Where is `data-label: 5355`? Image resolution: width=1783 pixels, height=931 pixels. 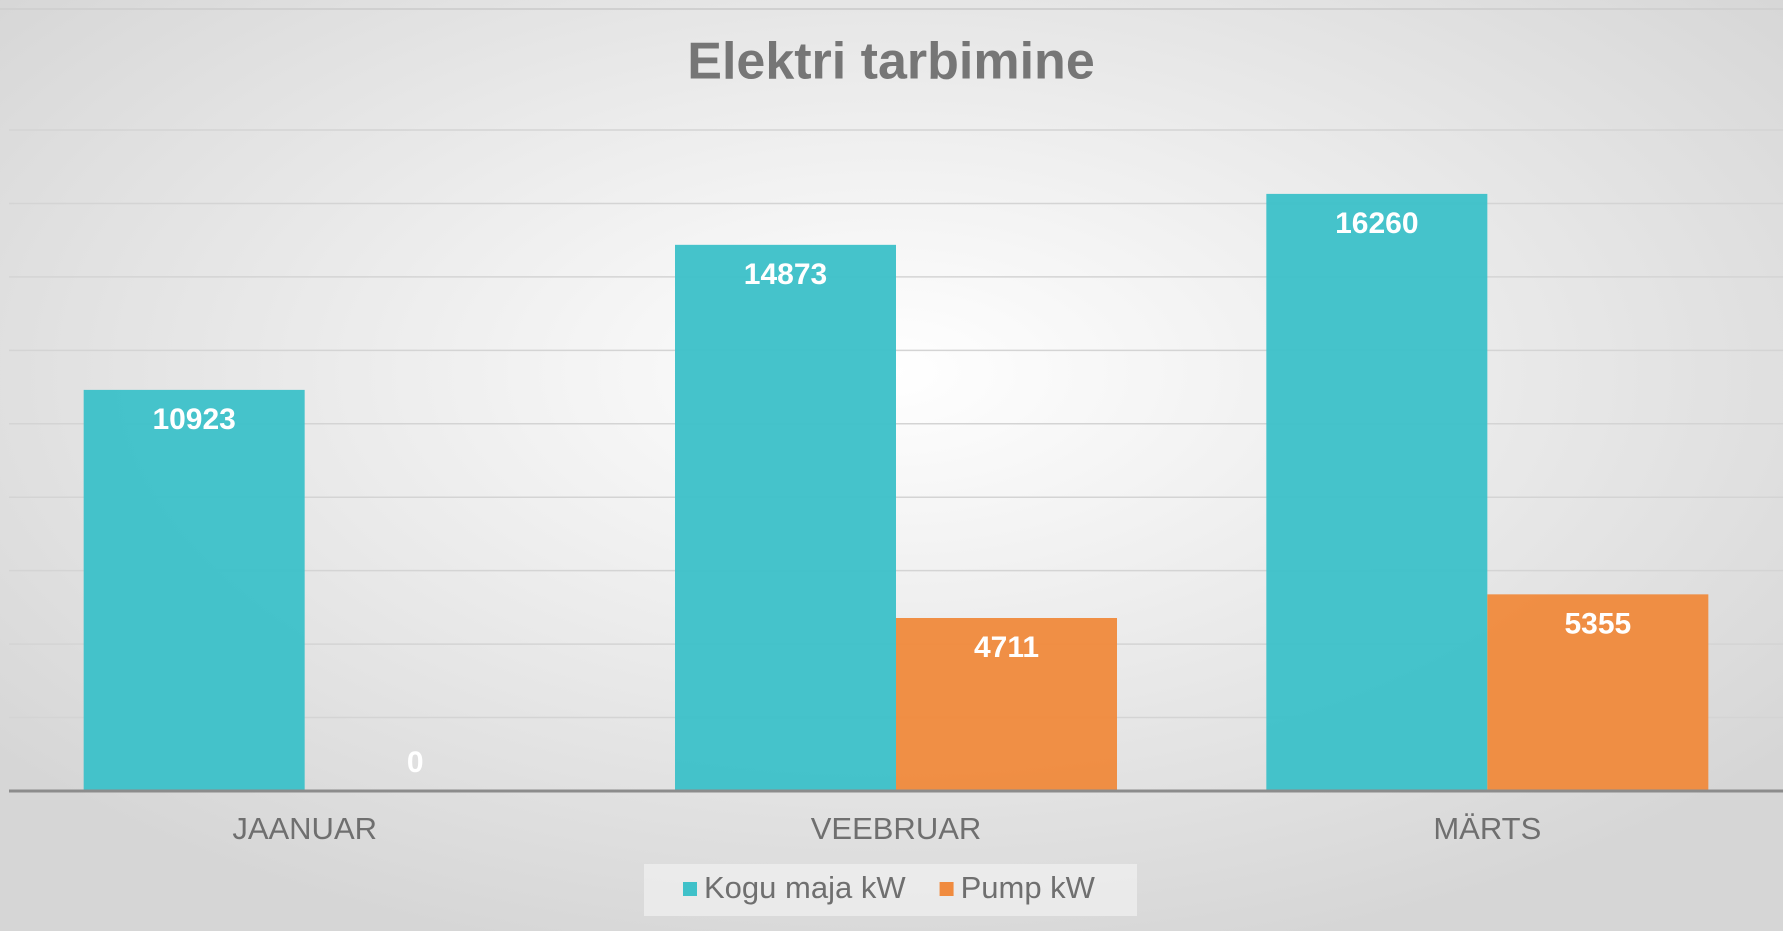
data-label: 5355 is located at coordinates (1597, 623).